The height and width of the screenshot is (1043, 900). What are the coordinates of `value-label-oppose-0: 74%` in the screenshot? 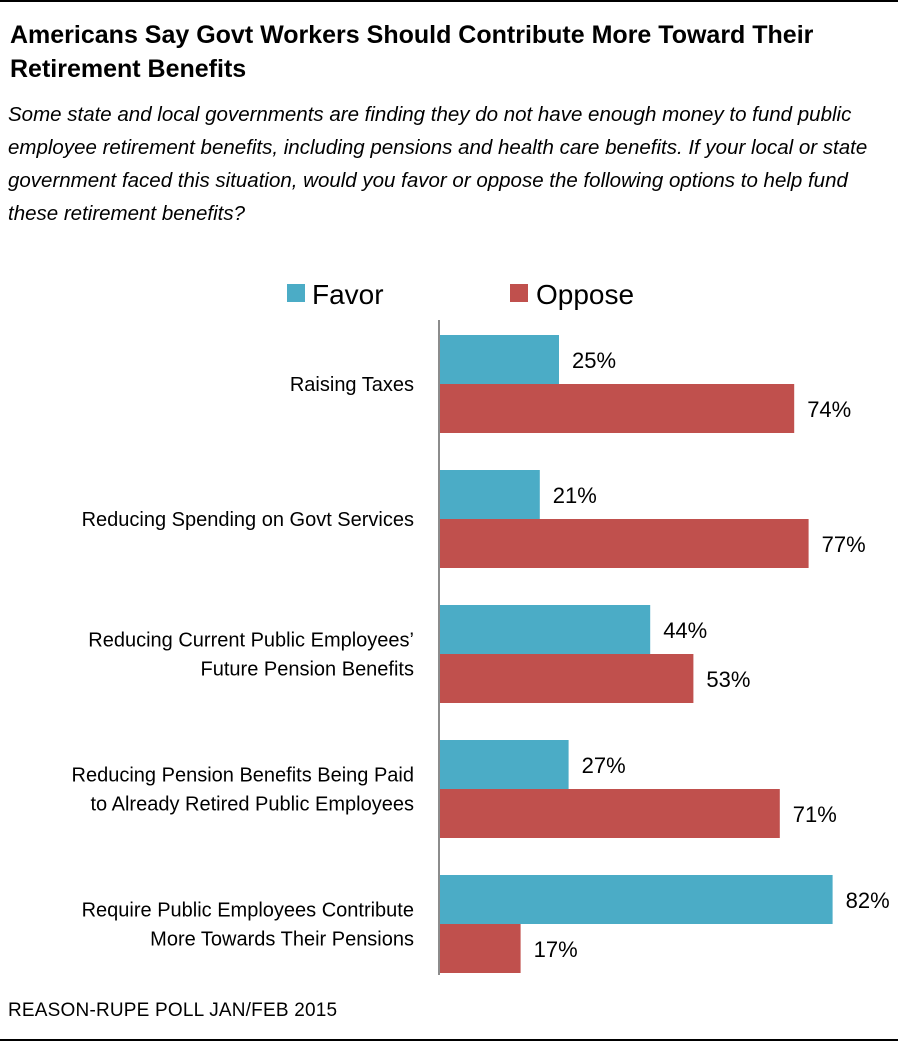 It's located at (829, 409).